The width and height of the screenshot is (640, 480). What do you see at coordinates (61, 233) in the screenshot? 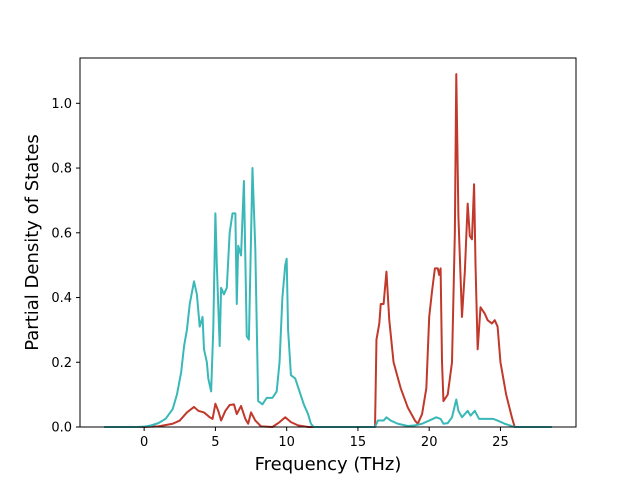
I see `y-tick-label: 0.6` at bounding box center [61, 233].